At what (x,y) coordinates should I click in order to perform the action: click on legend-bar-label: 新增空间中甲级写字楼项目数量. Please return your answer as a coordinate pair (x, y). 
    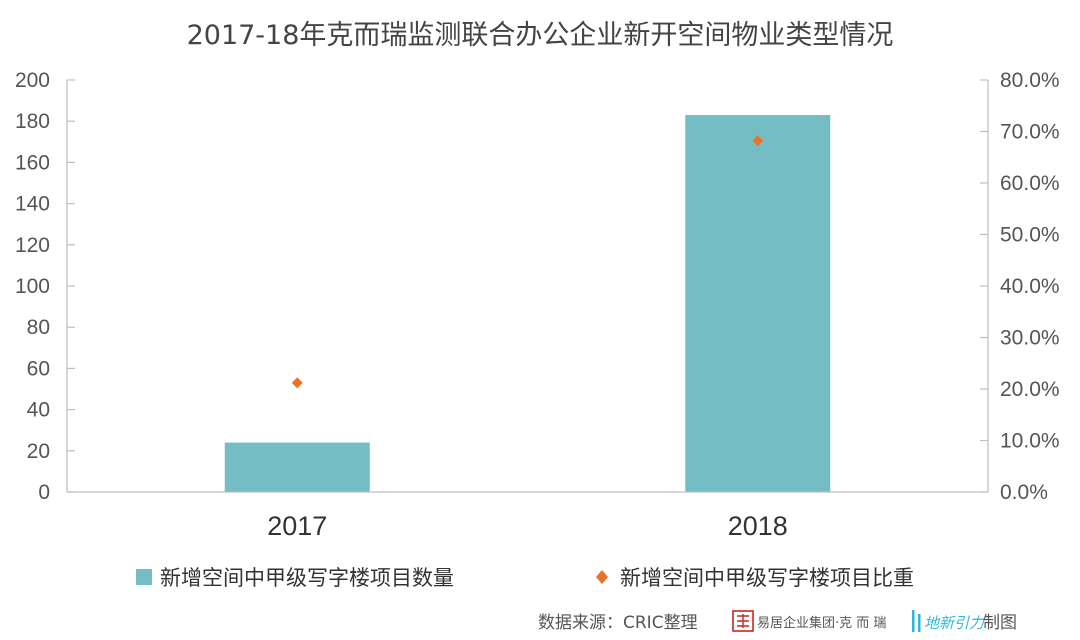
    Looking at the image, I should click on (307, 578).